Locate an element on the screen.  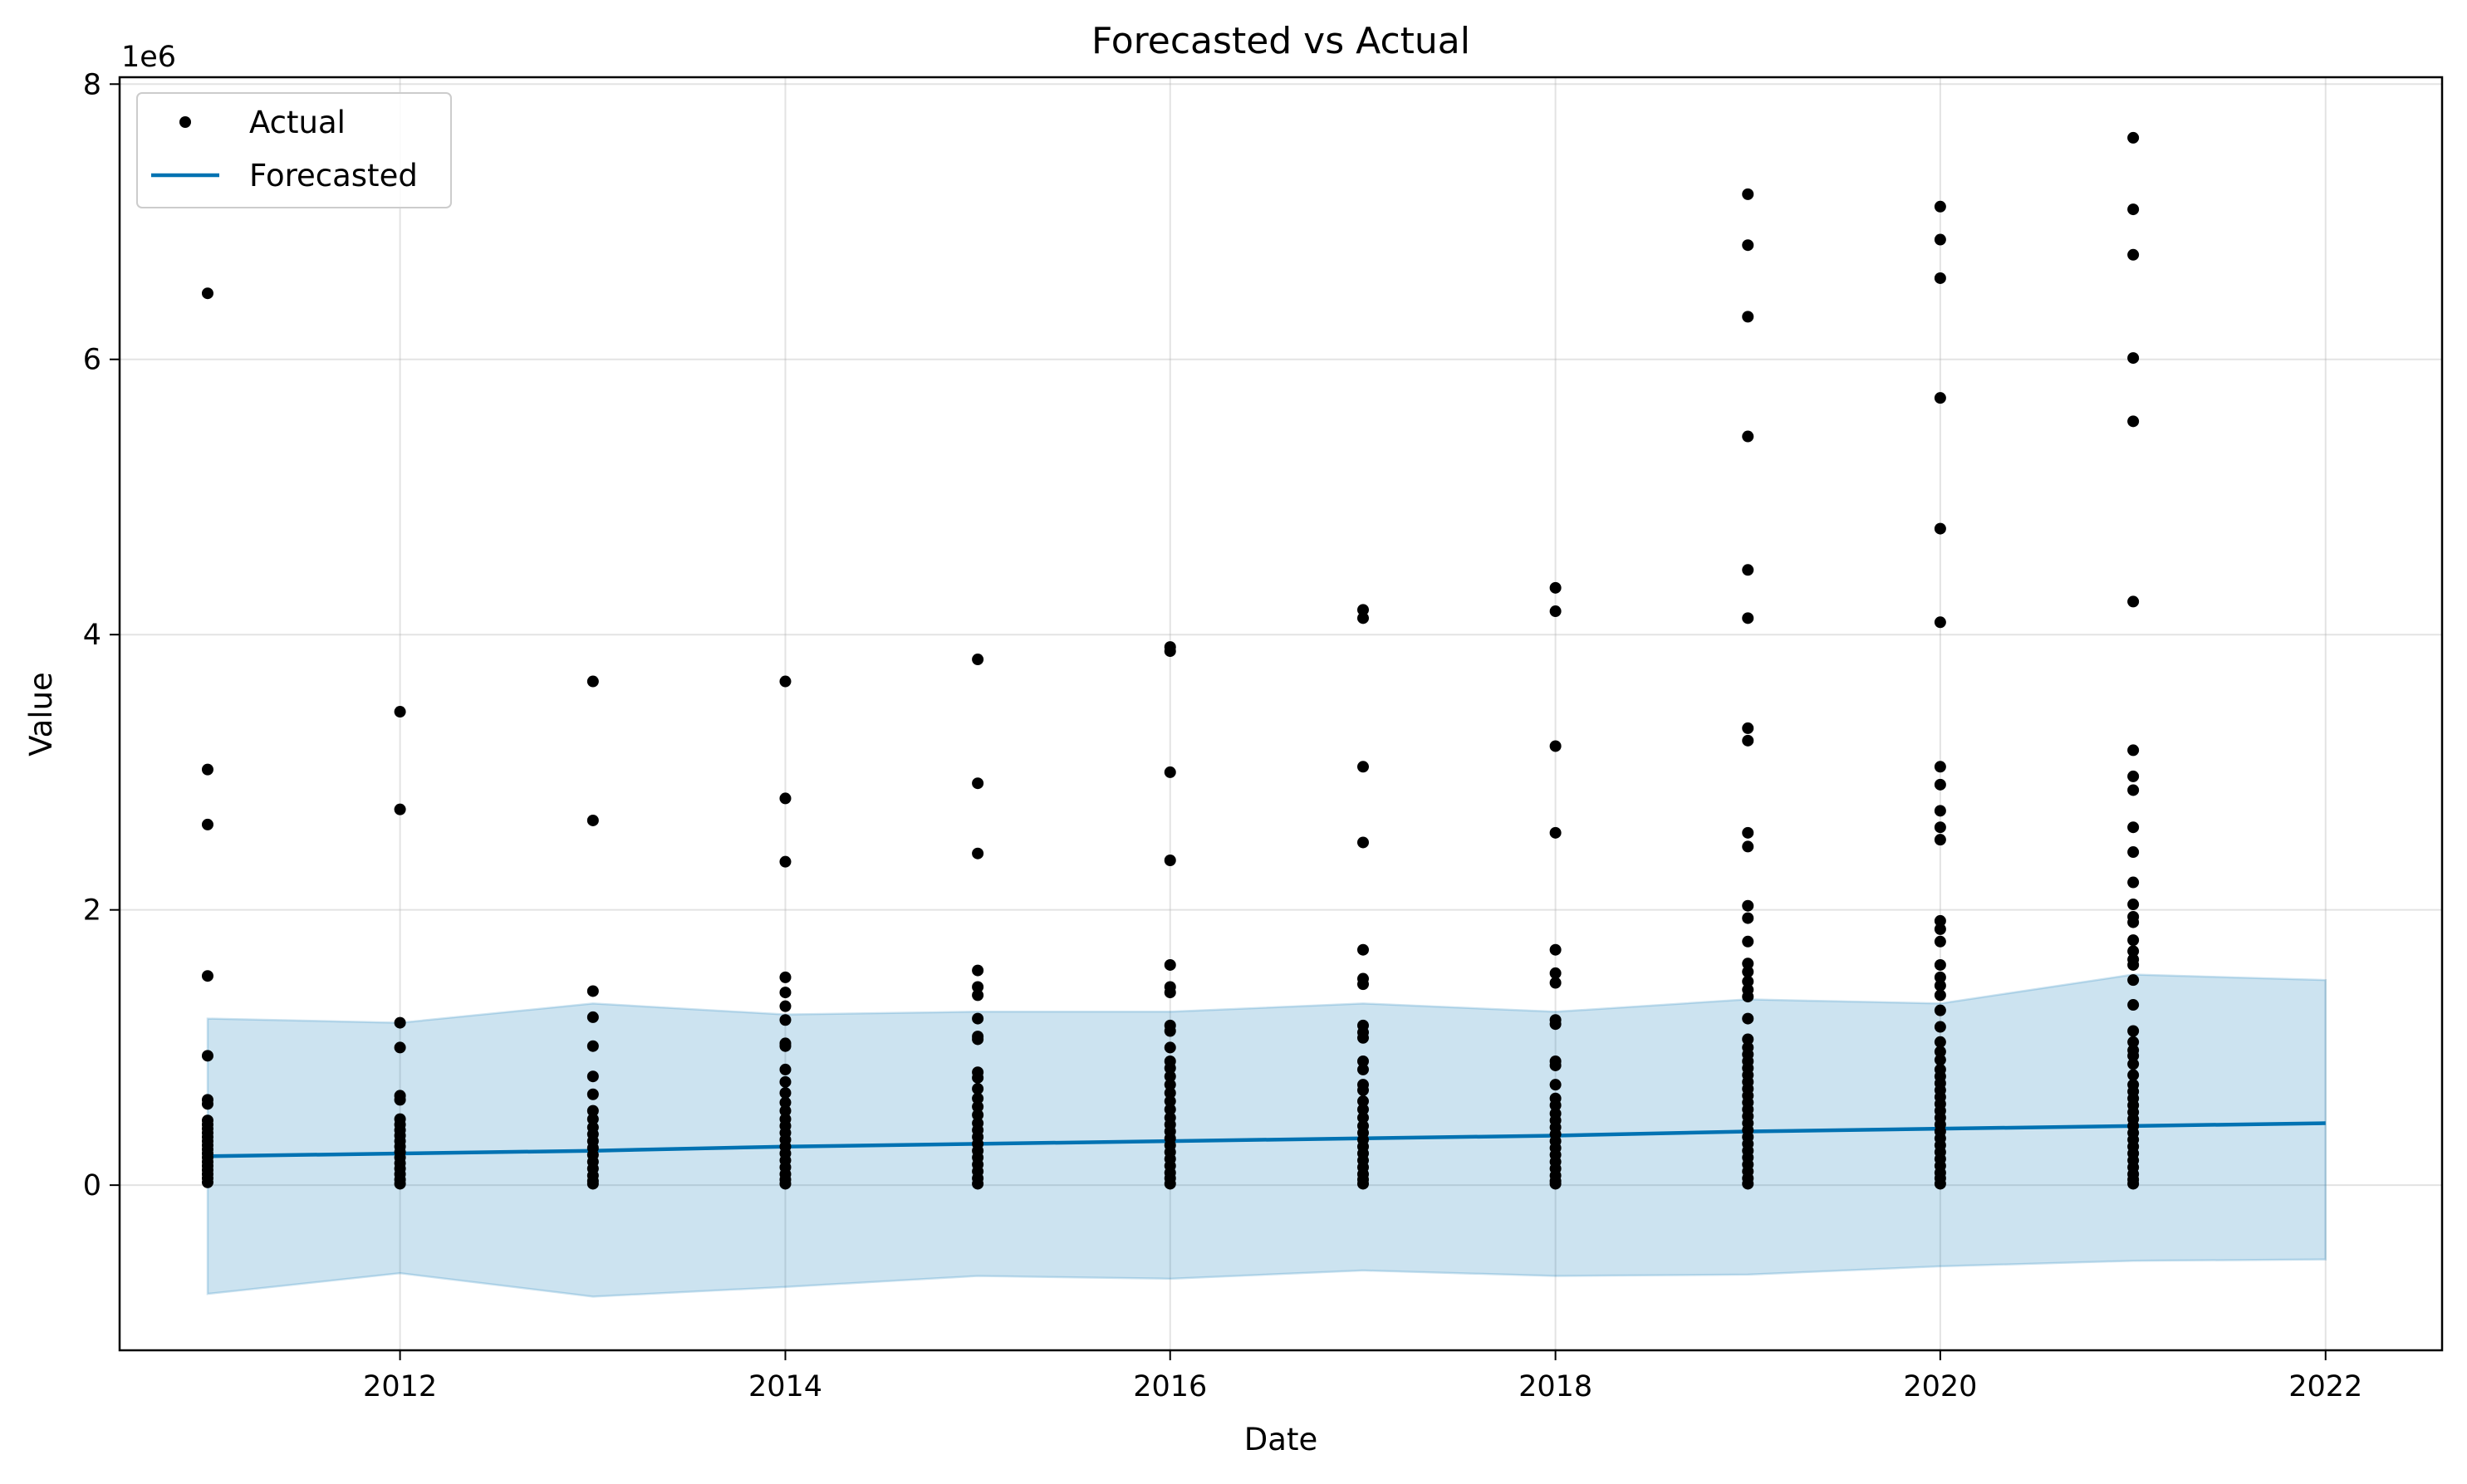
x-tick-label: 2012 is located at coordinates (400, 1386).